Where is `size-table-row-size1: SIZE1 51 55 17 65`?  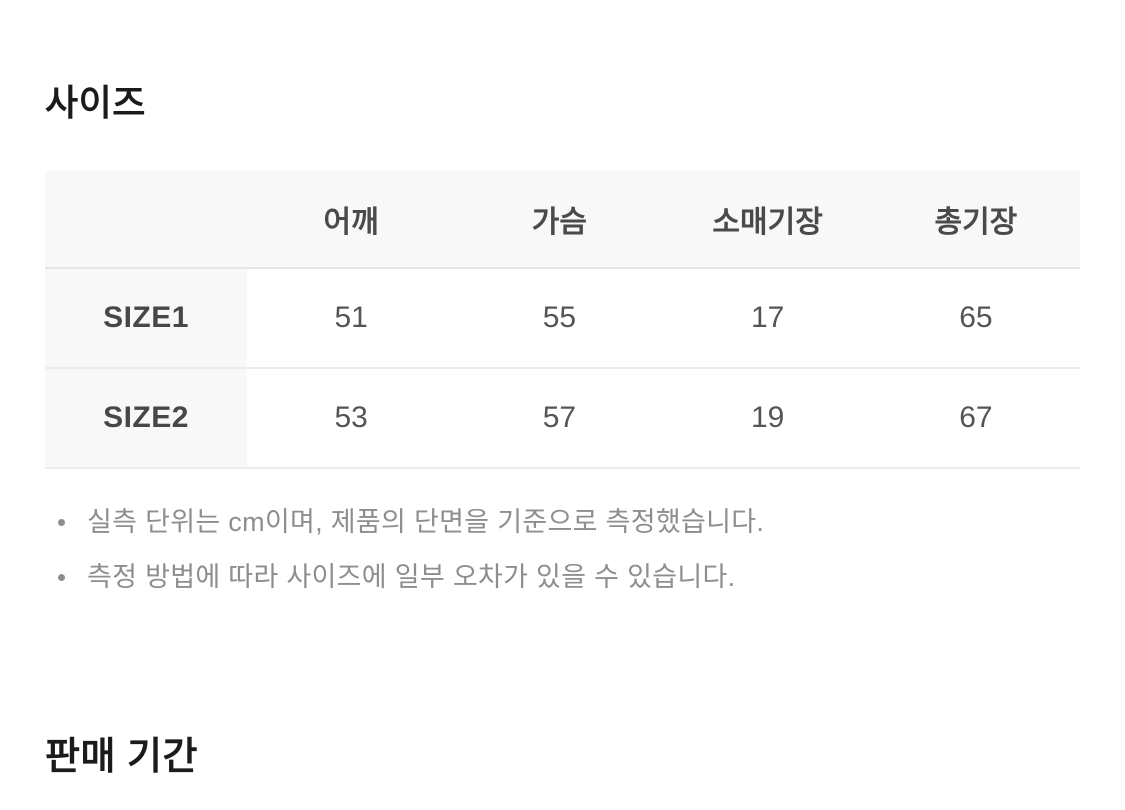
size-table-row-size1: SIZE1 51 55 17 65 is located at coordinates (562, 318).